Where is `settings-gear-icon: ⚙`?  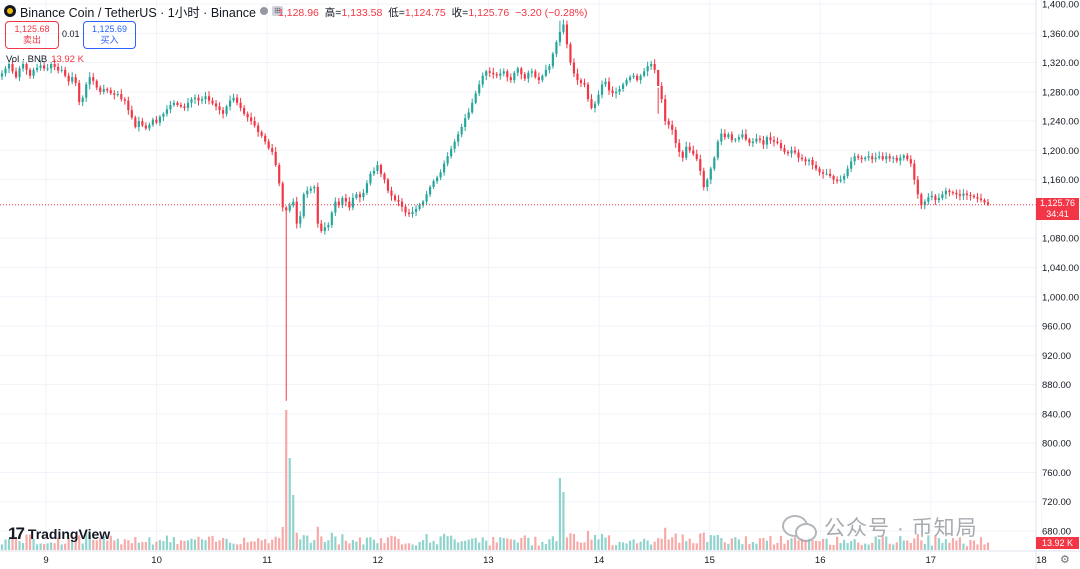
settings-gear-icon: ⚙ is located at coordinates (1065, 560).